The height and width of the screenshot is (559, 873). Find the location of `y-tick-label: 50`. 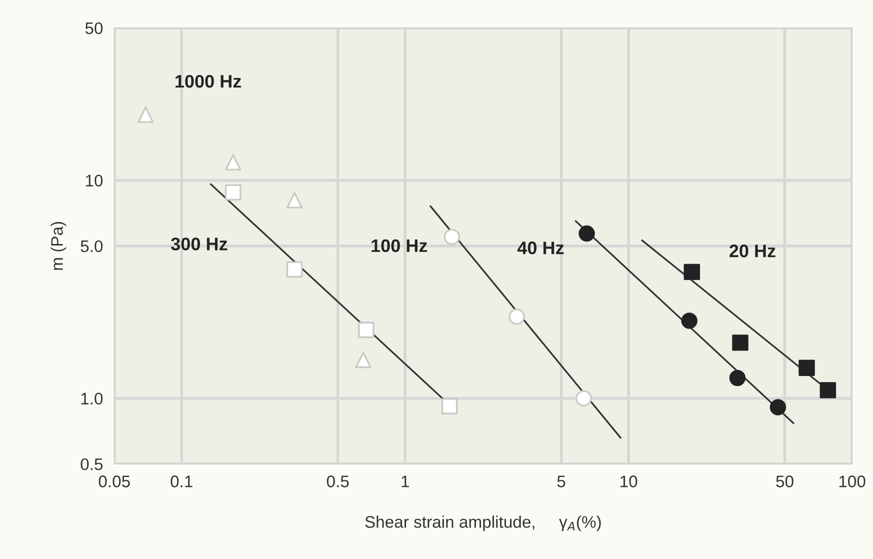

y-tick-label: 50 is located at coordinates (94, 28).